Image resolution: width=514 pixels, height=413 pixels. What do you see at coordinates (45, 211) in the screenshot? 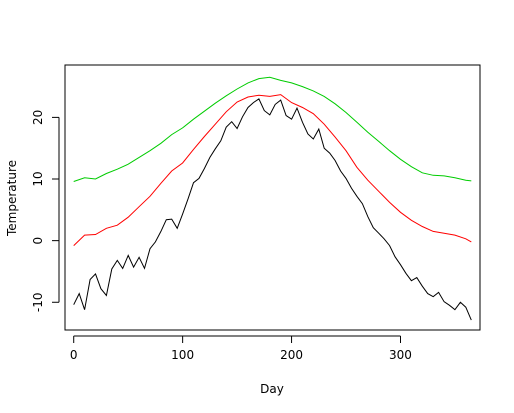
I see `y-axis: -10 0 10 20` at bounding box center [45, 211].